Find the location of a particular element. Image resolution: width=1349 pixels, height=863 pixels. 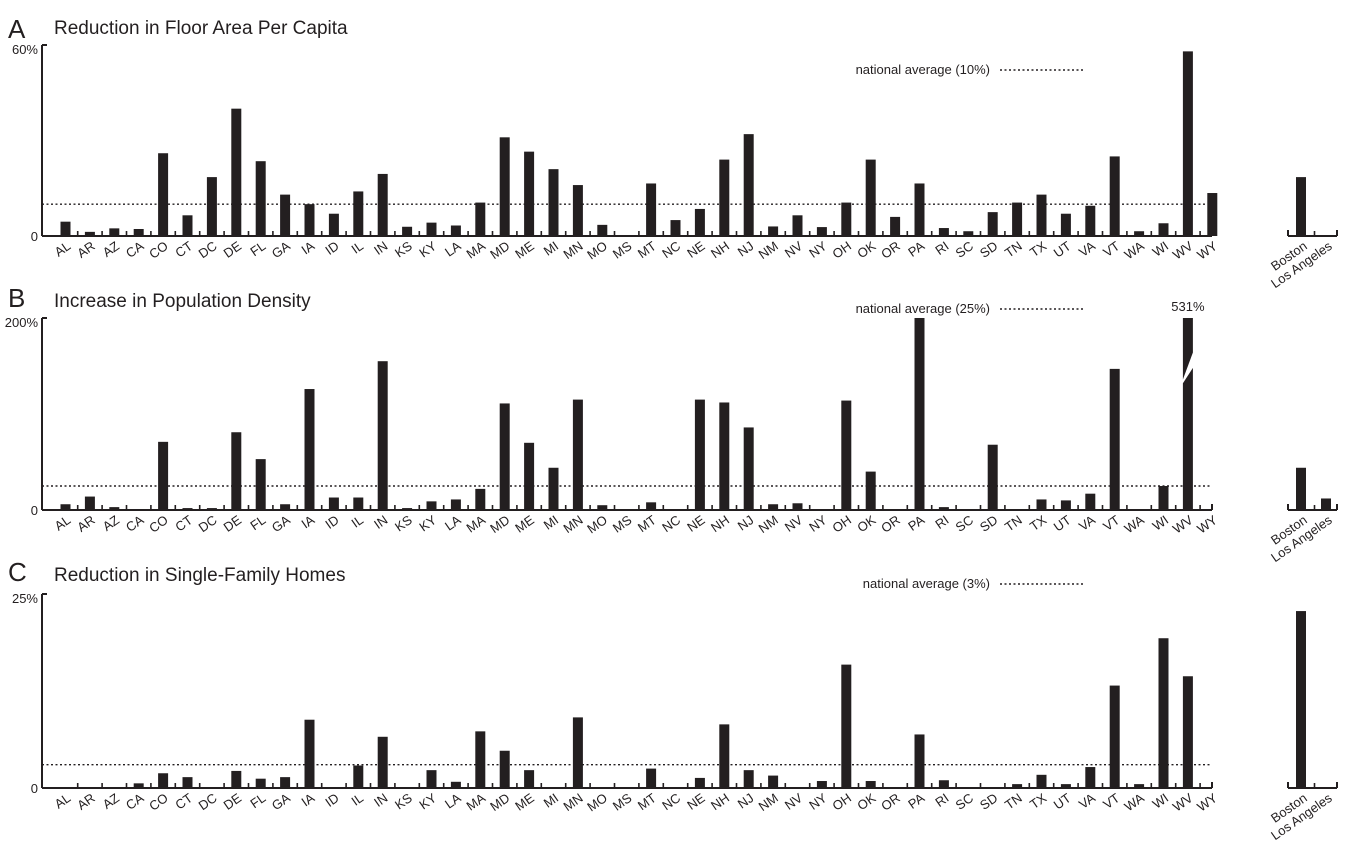

x-tick-label: MN is located at coordinates (572, 524).